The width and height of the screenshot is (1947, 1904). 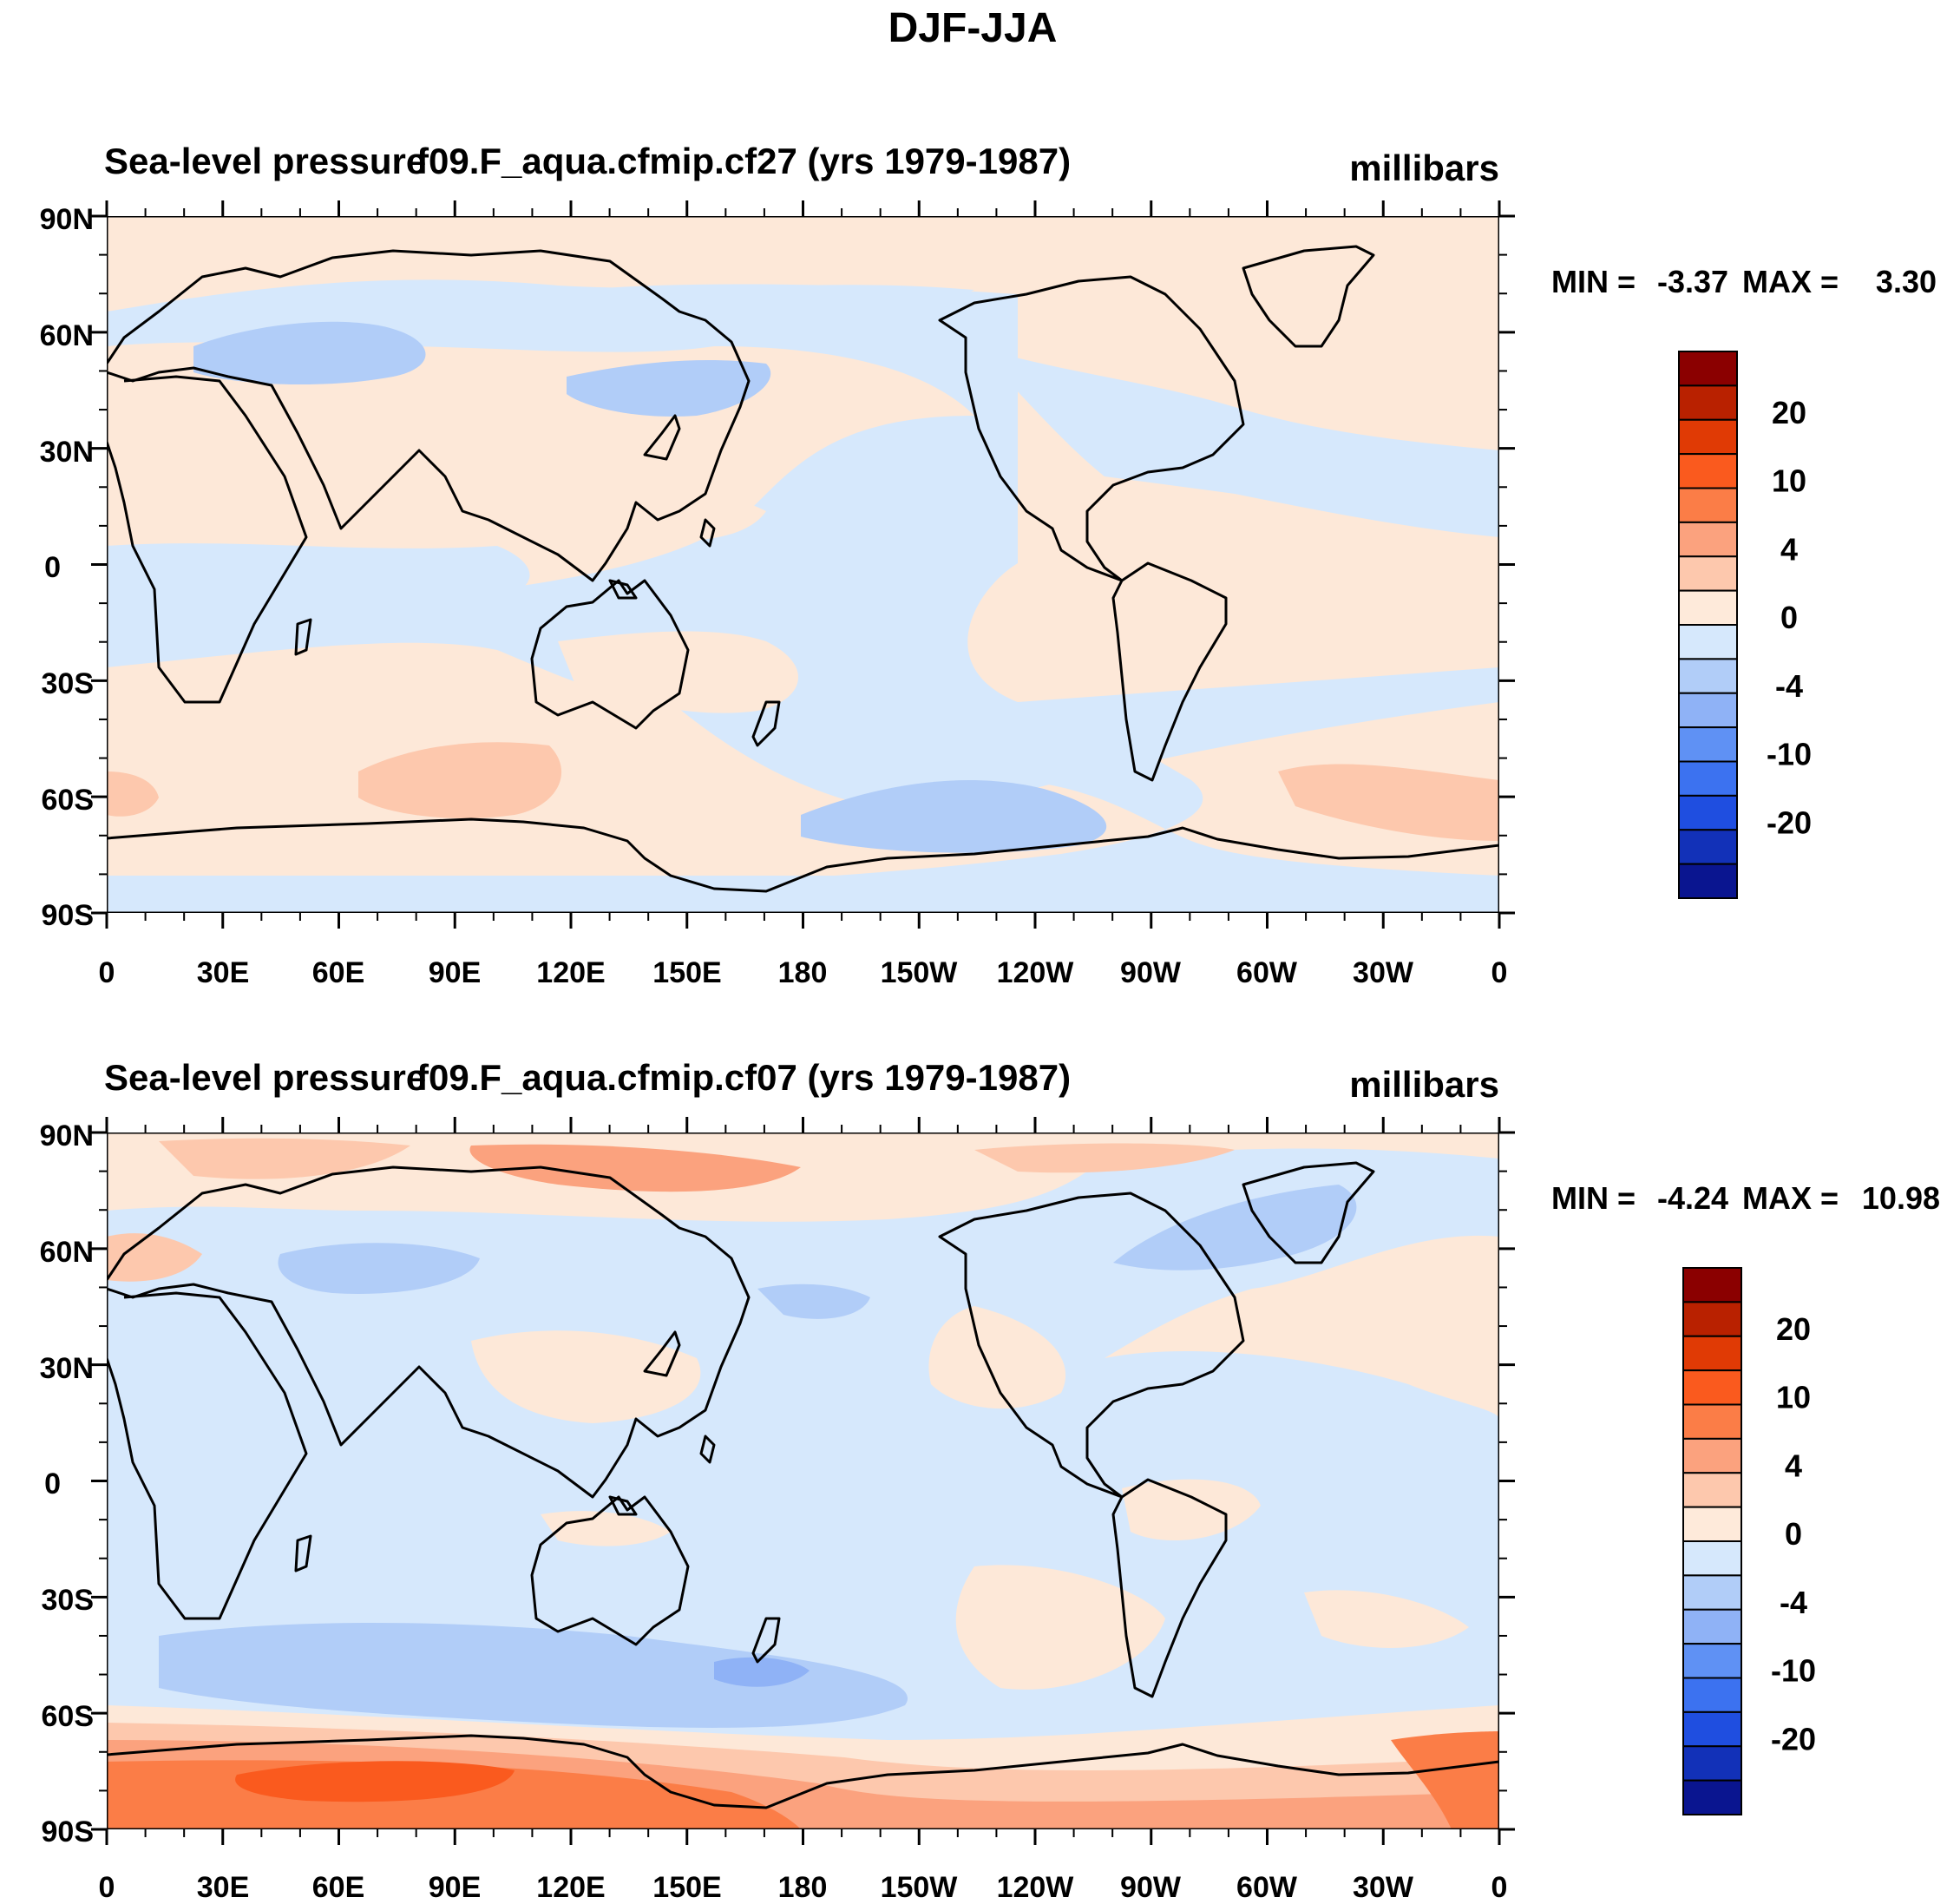 What do you see at coordinates (744, 161) in the screenshot?
I see `panel-1-case: f09.F_aqua.cfmip.cf27 (yrs 1979-1987)` at bounding box center [744, 161].